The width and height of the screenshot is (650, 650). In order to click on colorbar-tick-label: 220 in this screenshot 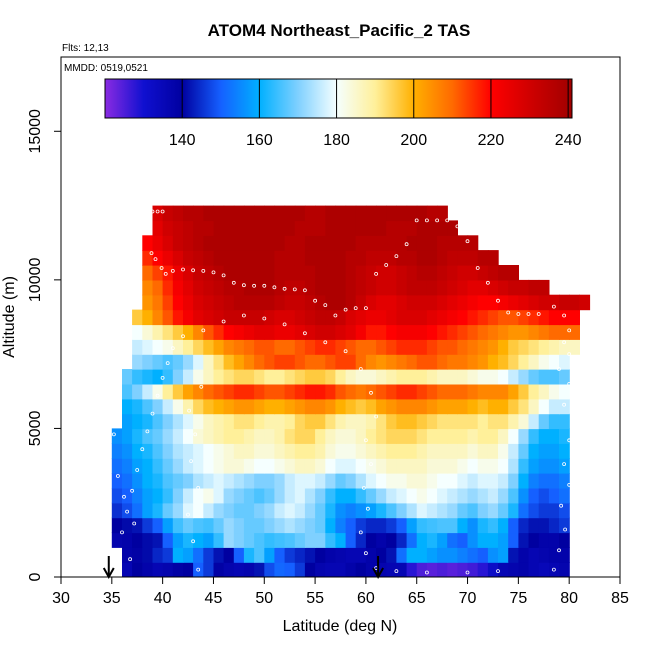, I will do `click(491, 140)`.